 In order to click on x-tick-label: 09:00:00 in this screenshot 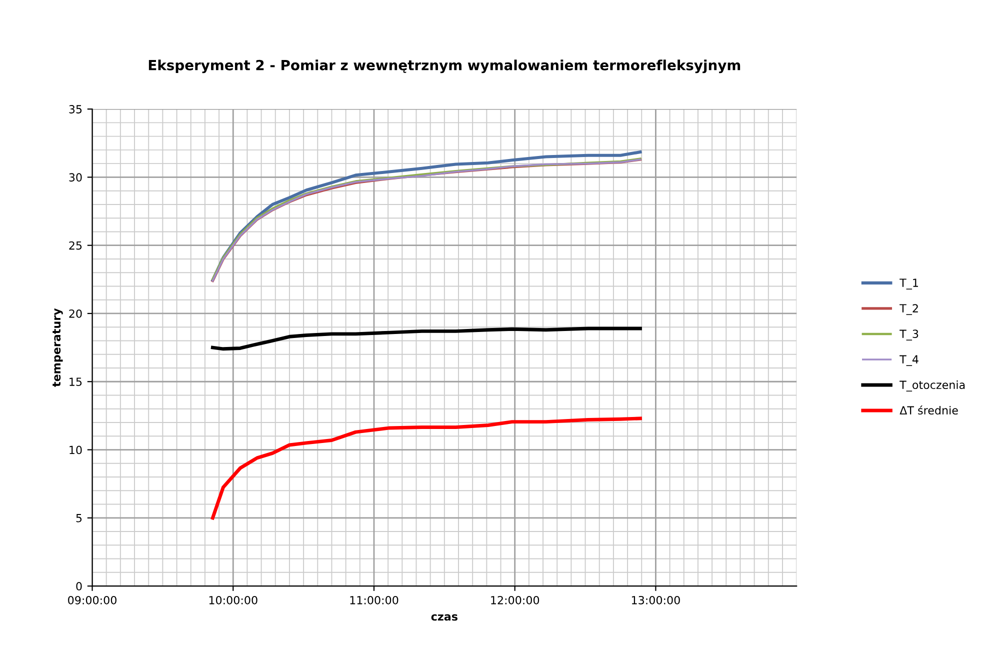, I will do `click(92, 600)`.